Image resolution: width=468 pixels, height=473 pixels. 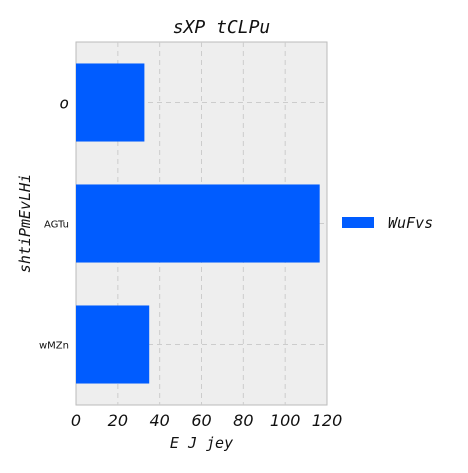 I want to click on x-tick-label: 100, so click(x=285, y=420).